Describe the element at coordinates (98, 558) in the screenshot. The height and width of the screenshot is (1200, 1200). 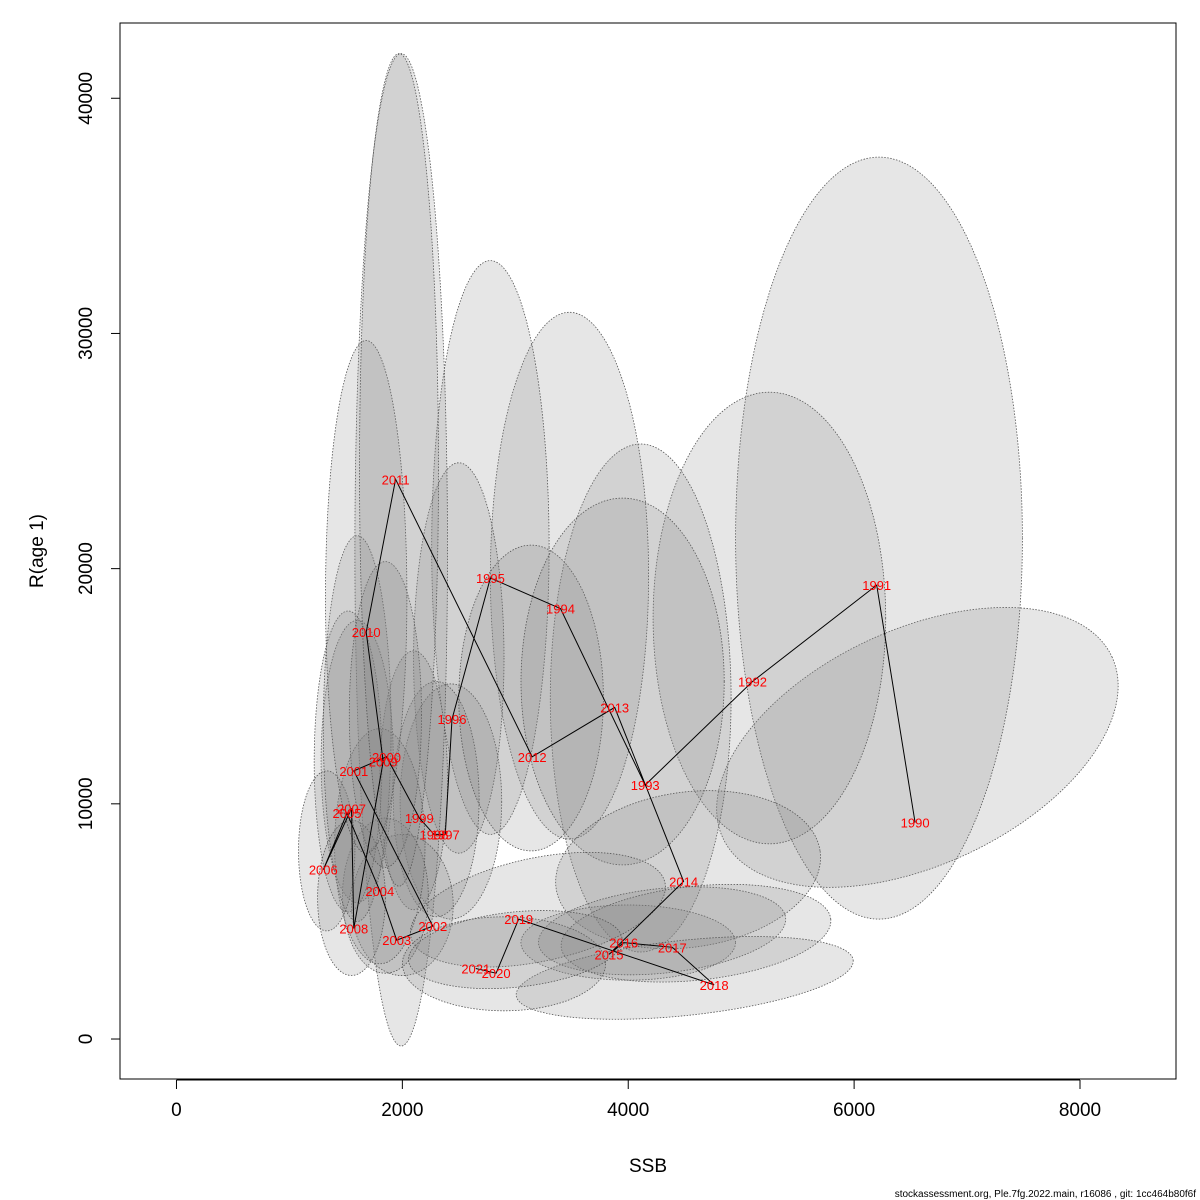
I see `y-axis: 0 10000 20000 30000 40000` at that location.